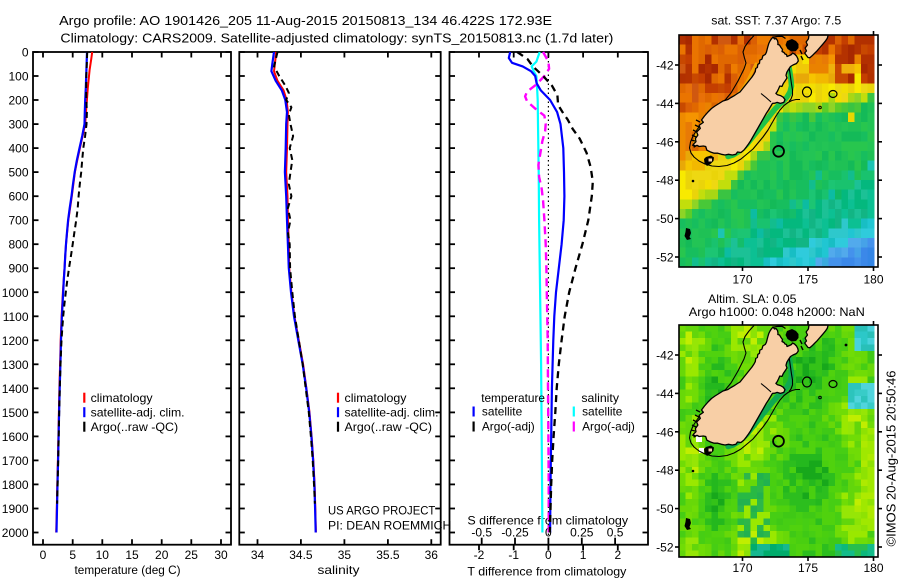 This screenshot has height=580, width=900. Describe the element at coordinates (583, 555) in the screenshot. I see `svg-text: 1` at that location.